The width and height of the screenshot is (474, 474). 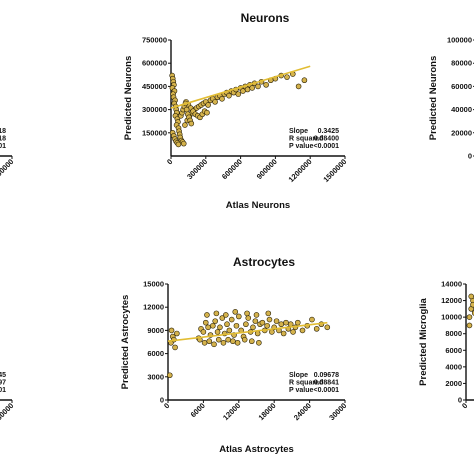 What do you see at coordinates (453, 333) in the screenshot?
I see `y-tick-label: 8000` at bounding box center [453, 333].